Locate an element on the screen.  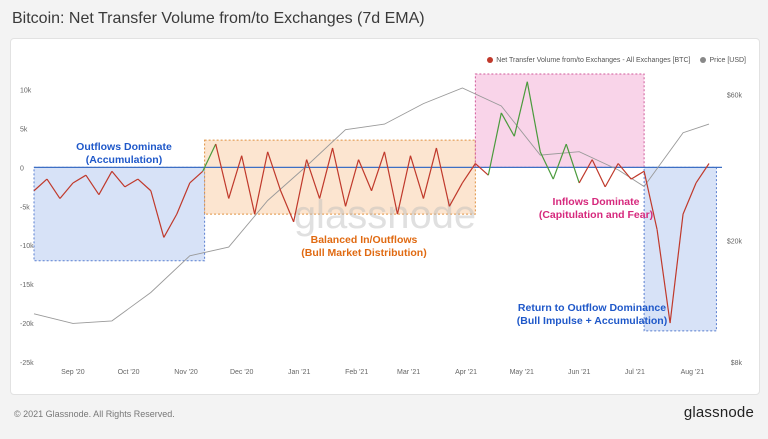
legend-netflow-dot is located at coordinates (490, 60).